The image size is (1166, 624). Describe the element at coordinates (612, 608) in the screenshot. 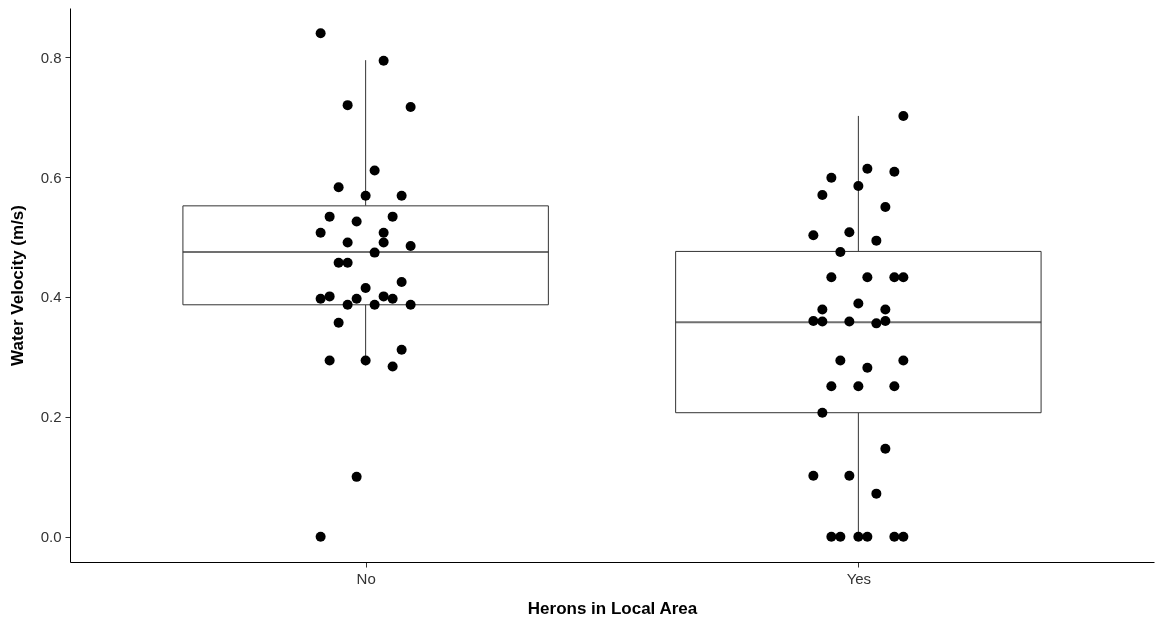

I see `x-axis-title: Herons in Local Area` at that location.